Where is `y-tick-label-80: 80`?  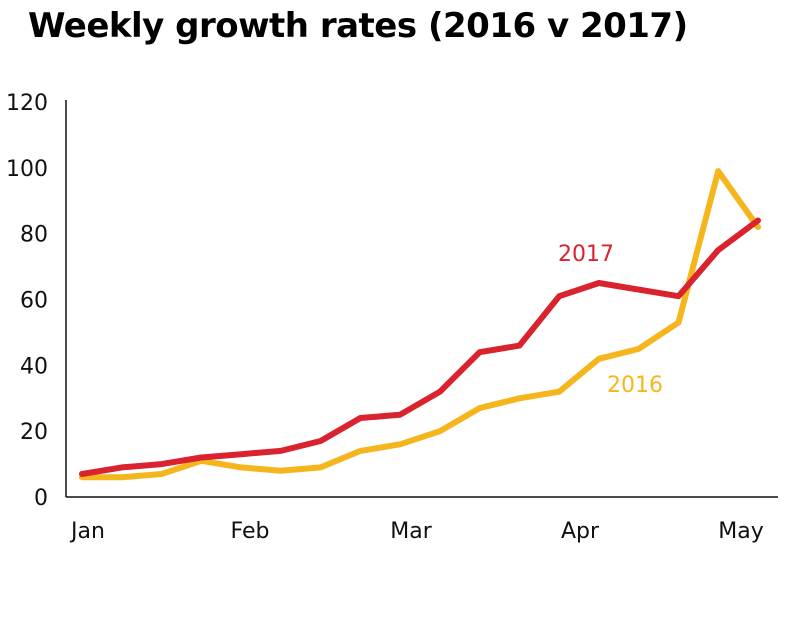
y-tick-label-80: 80 is located at coordinates (34, 235).